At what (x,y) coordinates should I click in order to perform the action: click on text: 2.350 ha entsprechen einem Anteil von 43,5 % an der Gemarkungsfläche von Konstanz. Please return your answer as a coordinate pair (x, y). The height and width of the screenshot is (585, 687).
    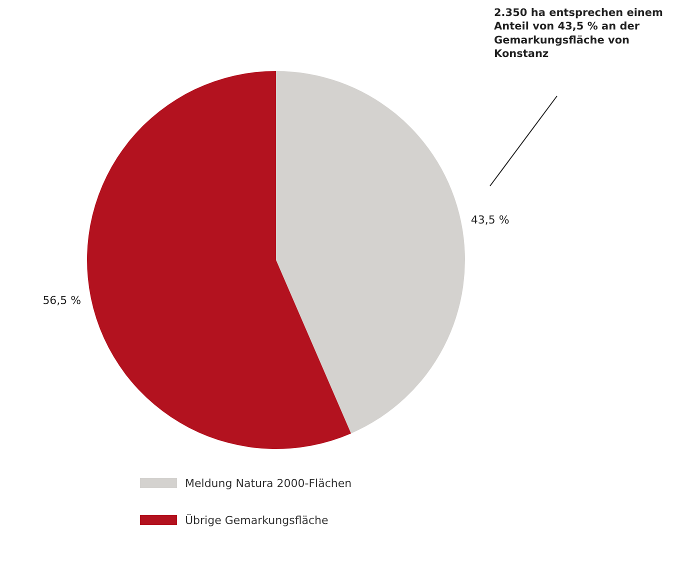
    Looking at the image, I should click on (579, 33).